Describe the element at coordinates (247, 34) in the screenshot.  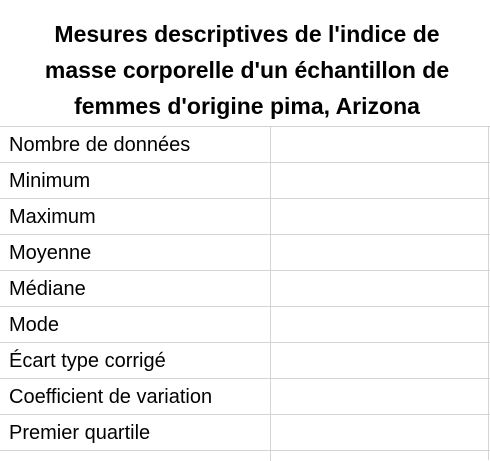
I see `title-line: Mesures descriptives de l'indice de` at that location.